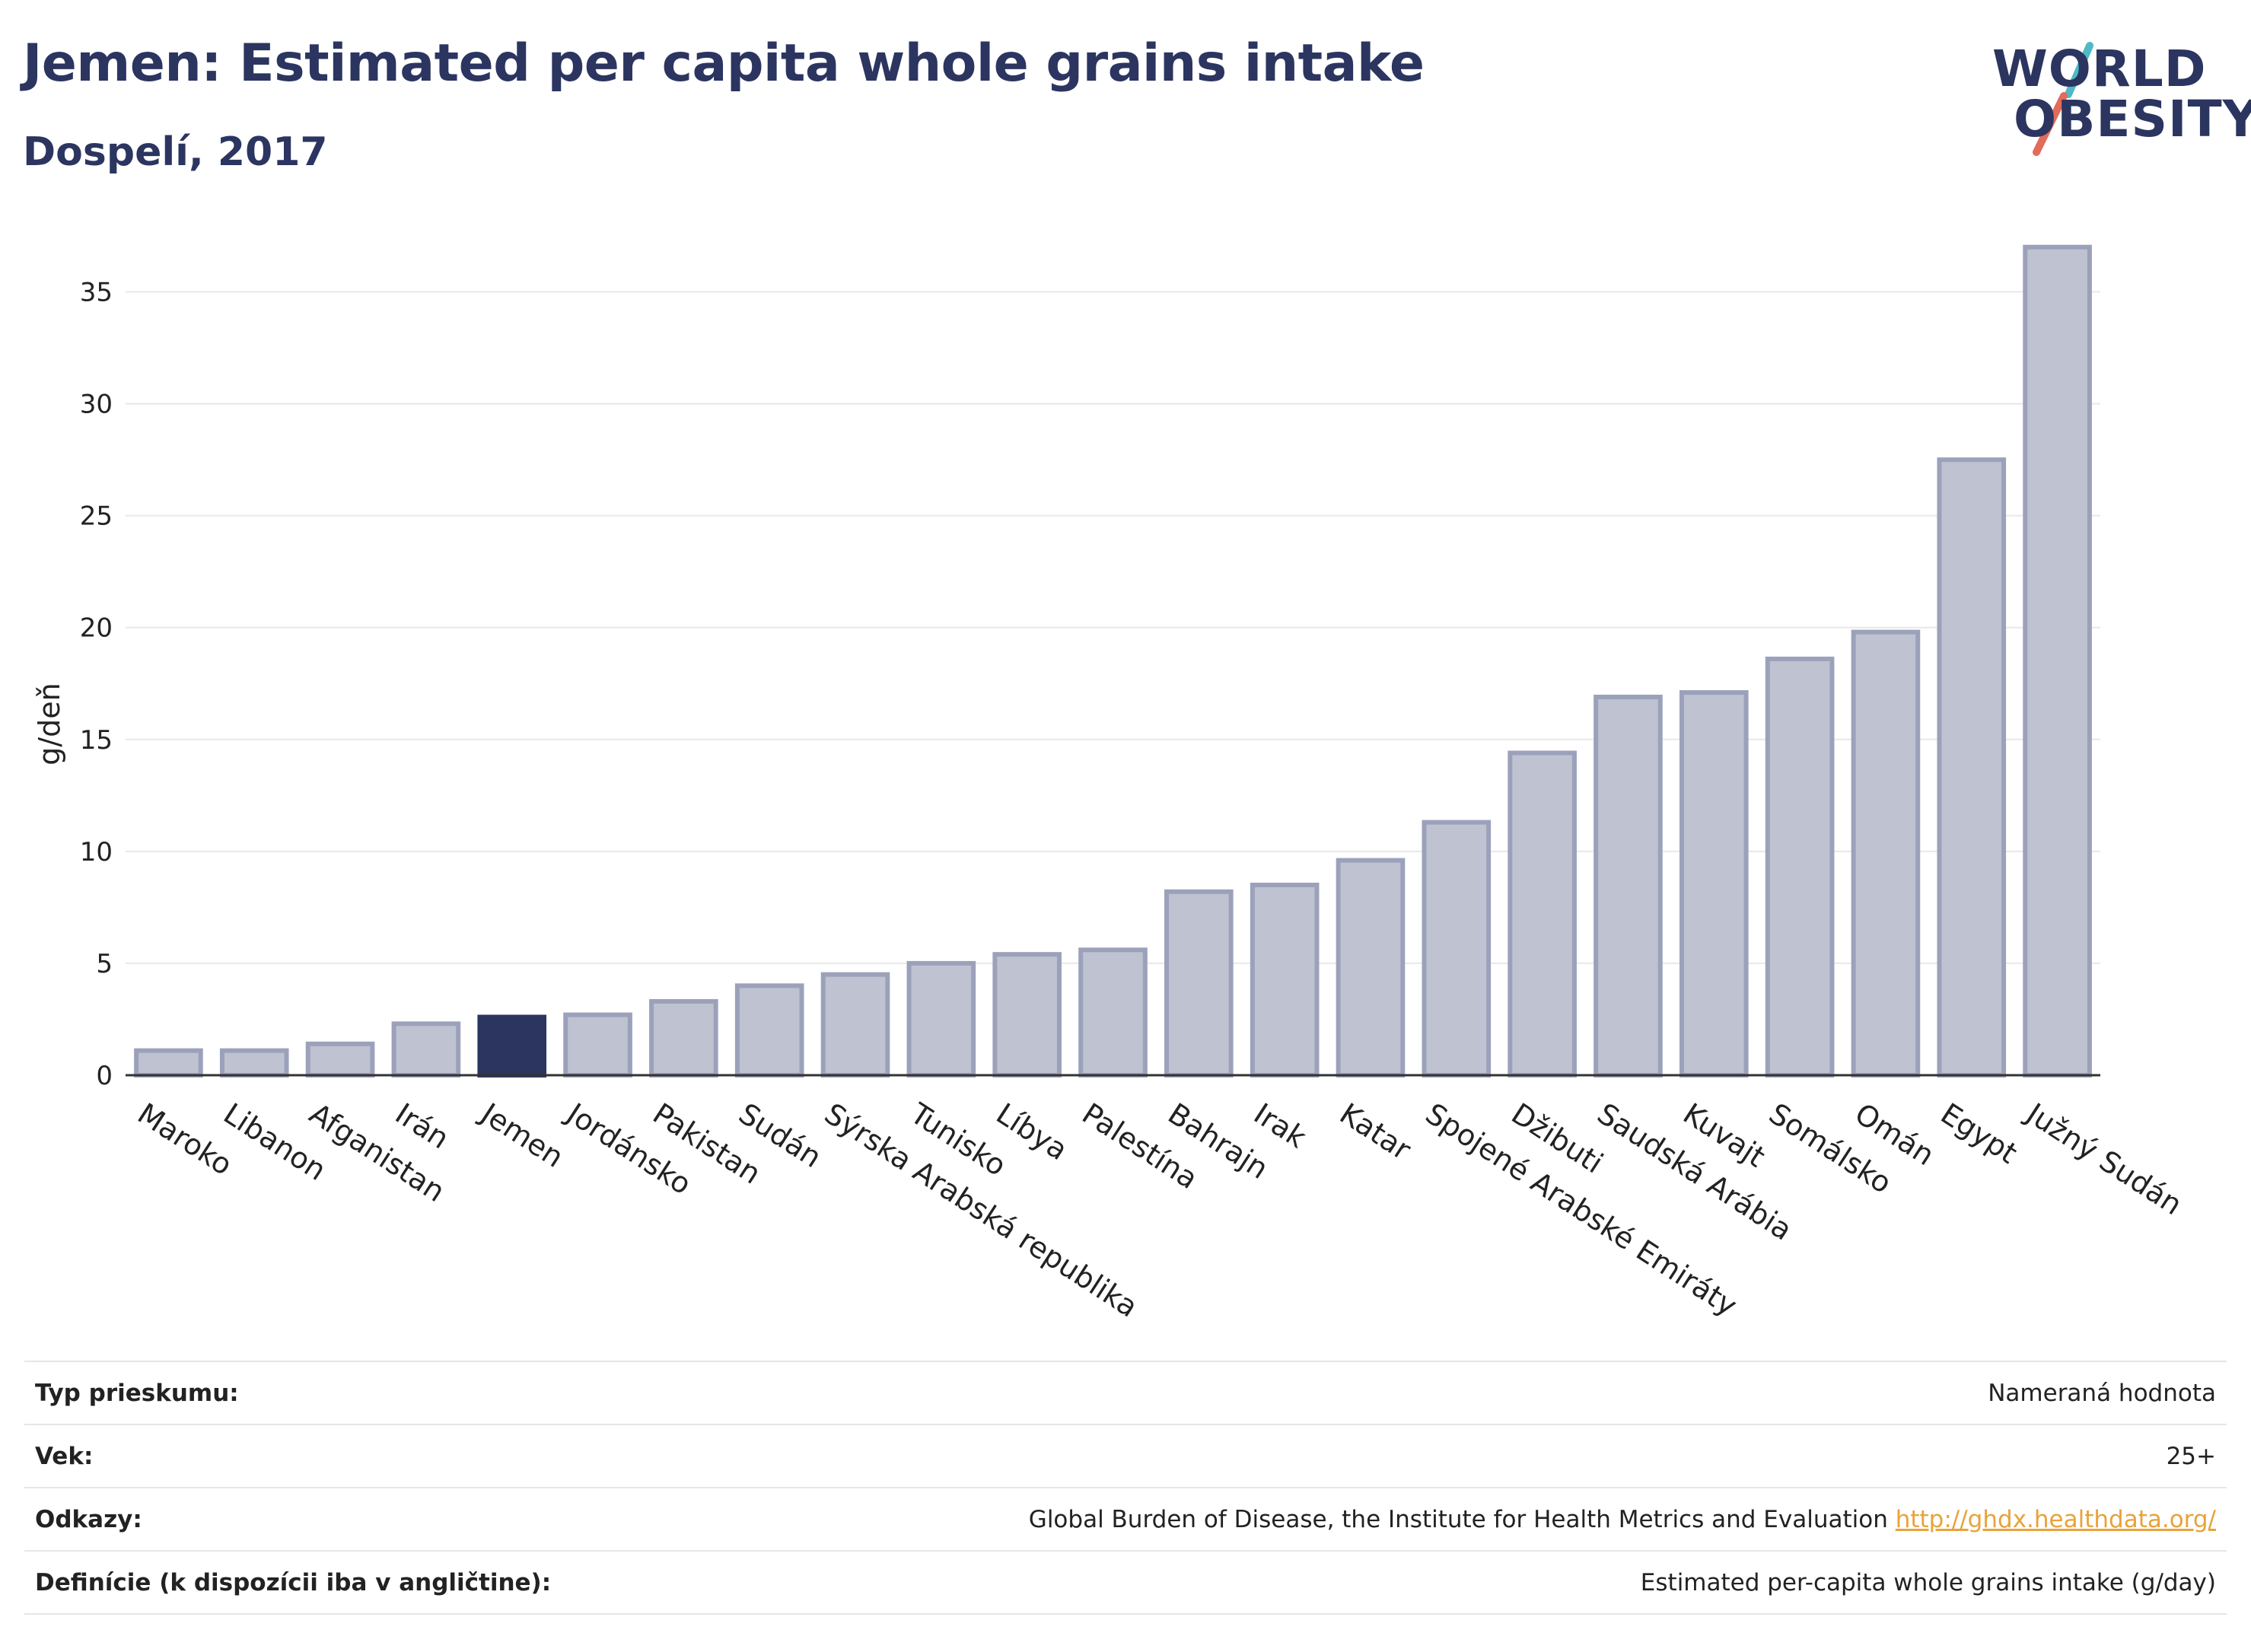 The height and width of the screenshot is (1652, 2251). I want to click on metadata-value: 25+, so click(1464, 1456).